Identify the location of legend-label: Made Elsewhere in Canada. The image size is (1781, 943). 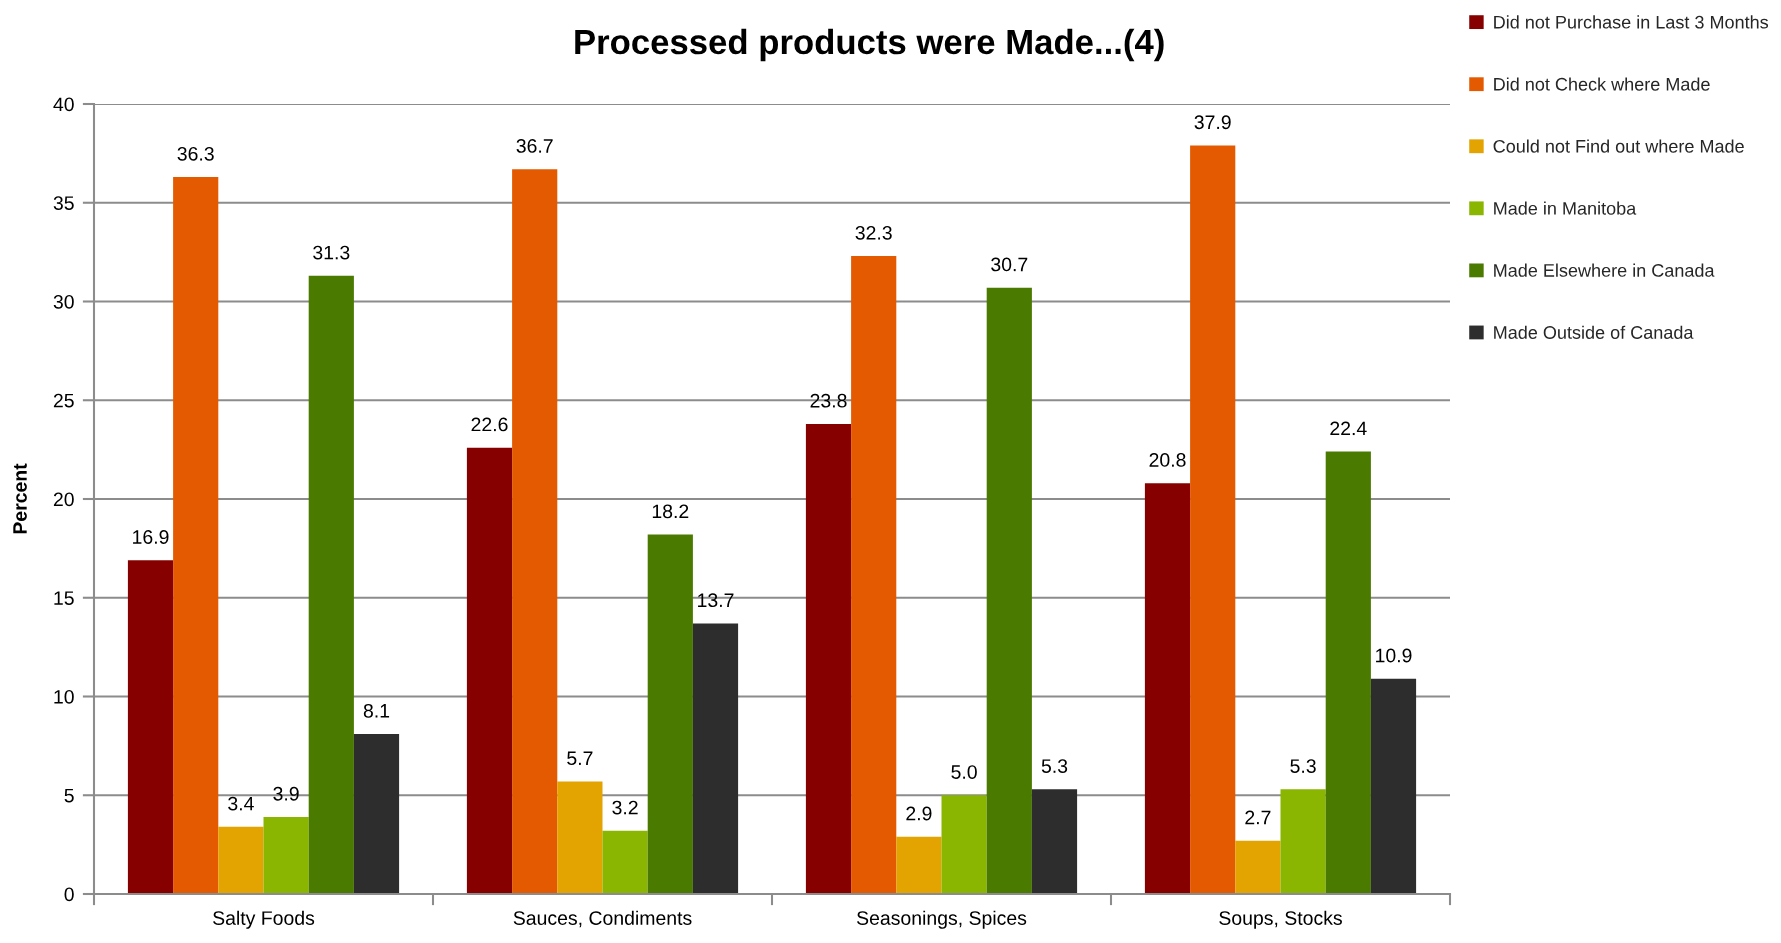
(1604, 270).